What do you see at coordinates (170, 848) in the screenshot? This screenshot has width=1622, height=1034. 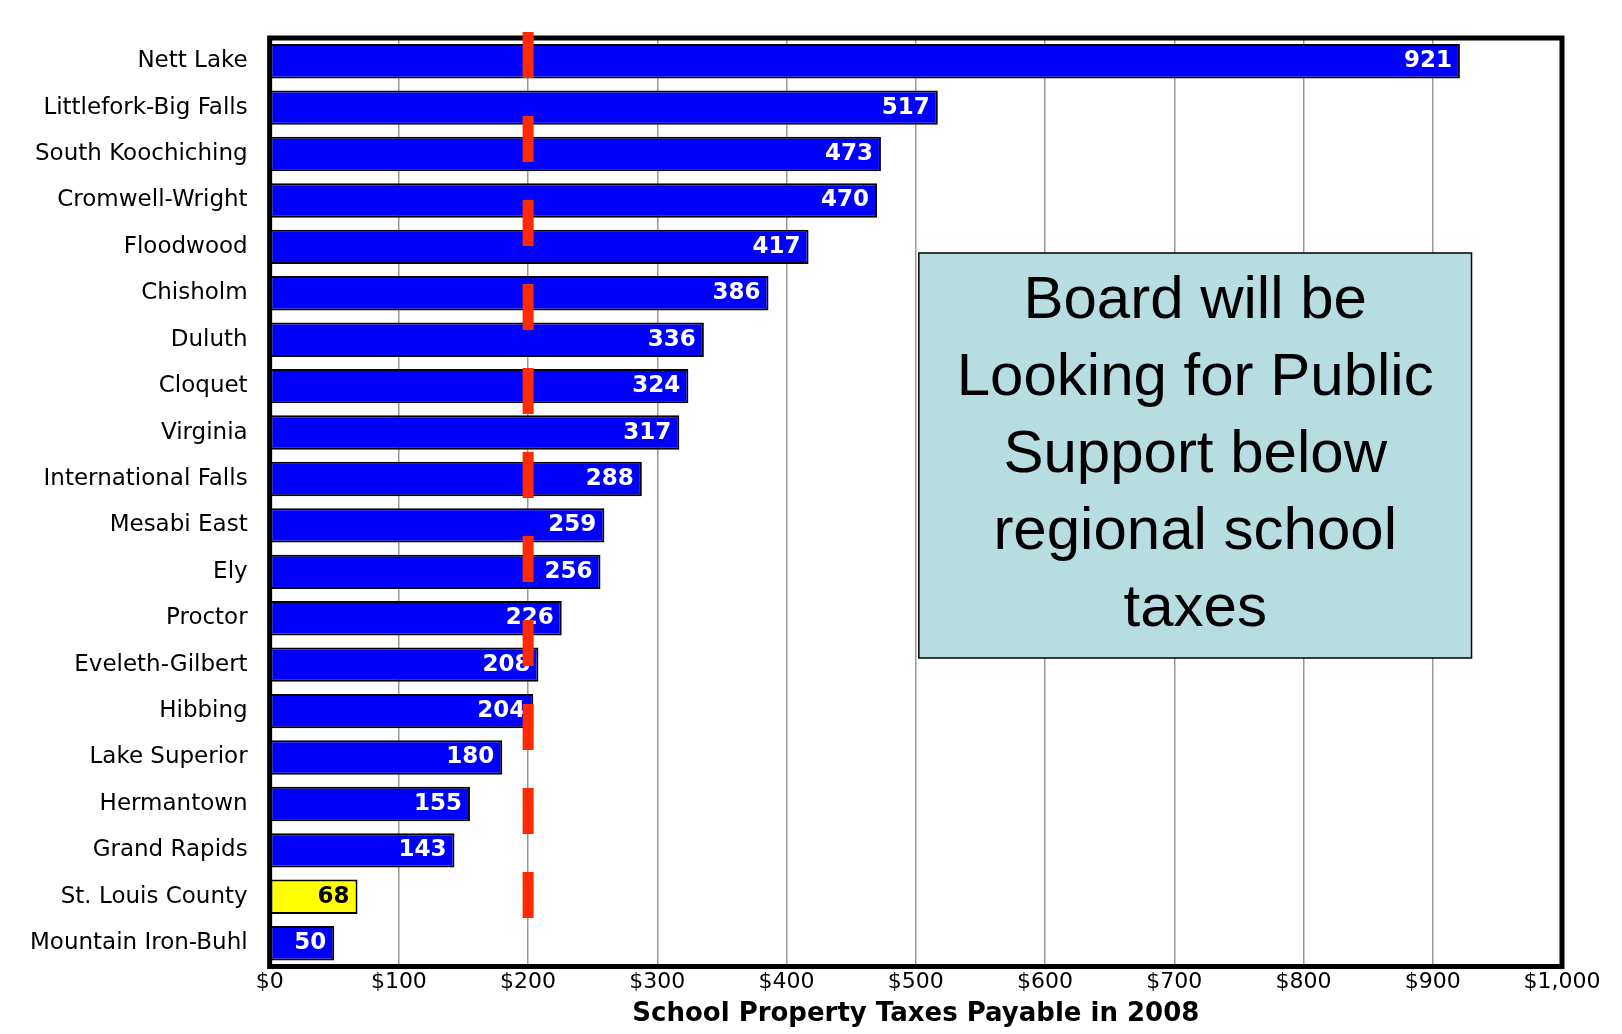 I see `y-tick-label: Grand Rapids` at bounding box center [170, 848].